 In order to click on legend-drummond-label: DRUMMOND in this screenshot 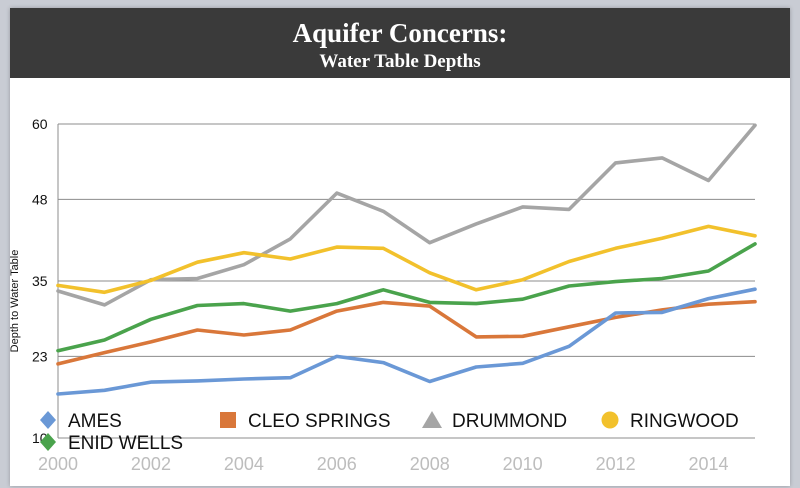, I will do `click(509, 421)`.